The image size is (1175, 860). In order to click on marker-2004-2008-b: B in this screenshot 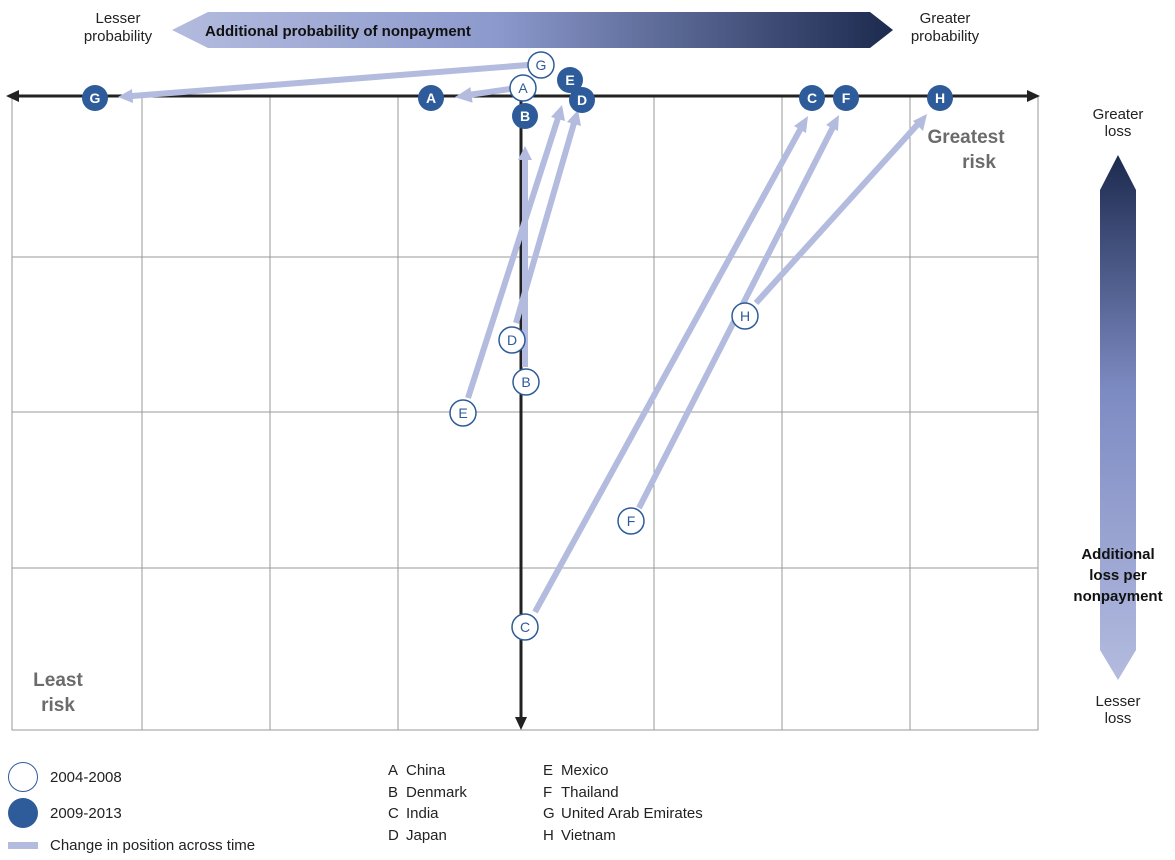, I will do `click(526, 382)`.